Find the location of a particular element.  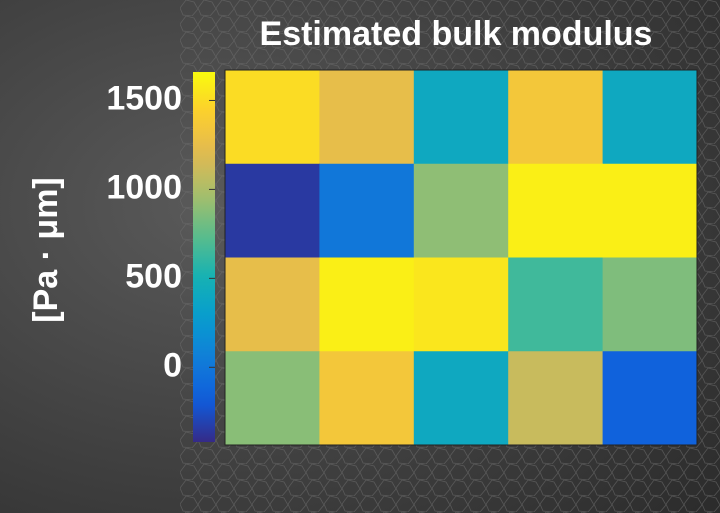

colorbar-tick-label: 1000 is located at coordinates (144, 187).